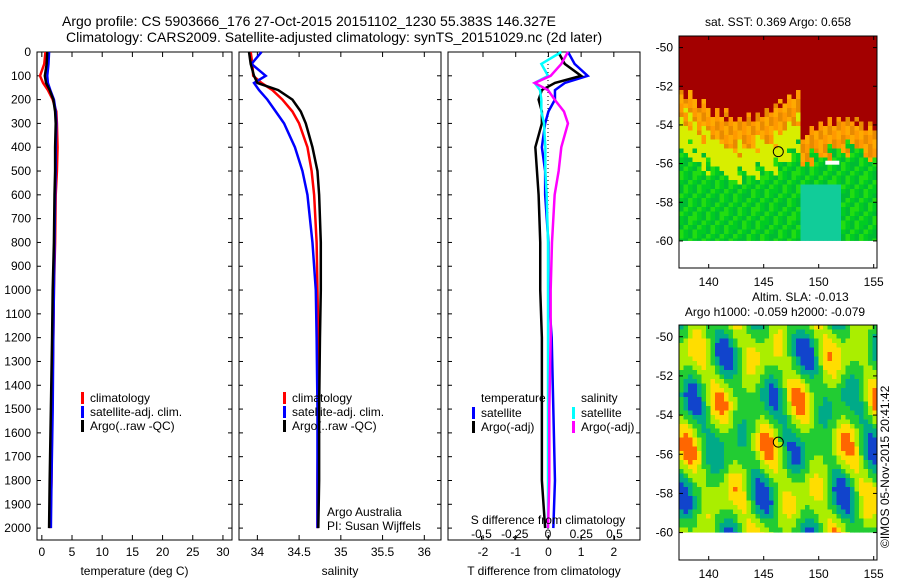  What do you see at coordinates (132, 426) in the screenshot?
I see `legend-label: Argo(..raw -QC)` at bounding box center [132, 426].